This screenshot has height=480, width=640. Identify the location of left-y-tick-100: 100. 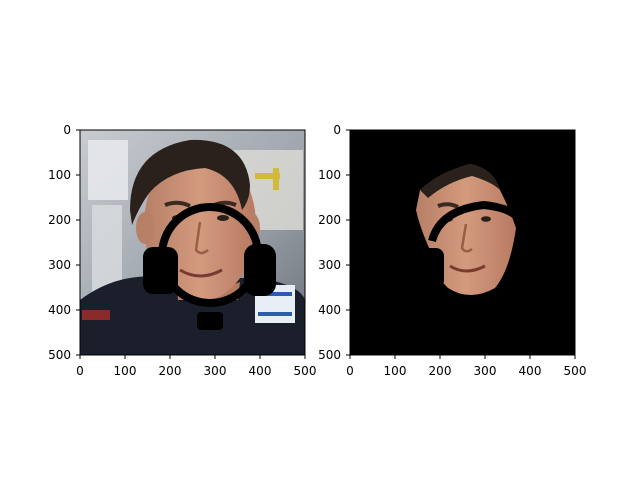
(59, 175).